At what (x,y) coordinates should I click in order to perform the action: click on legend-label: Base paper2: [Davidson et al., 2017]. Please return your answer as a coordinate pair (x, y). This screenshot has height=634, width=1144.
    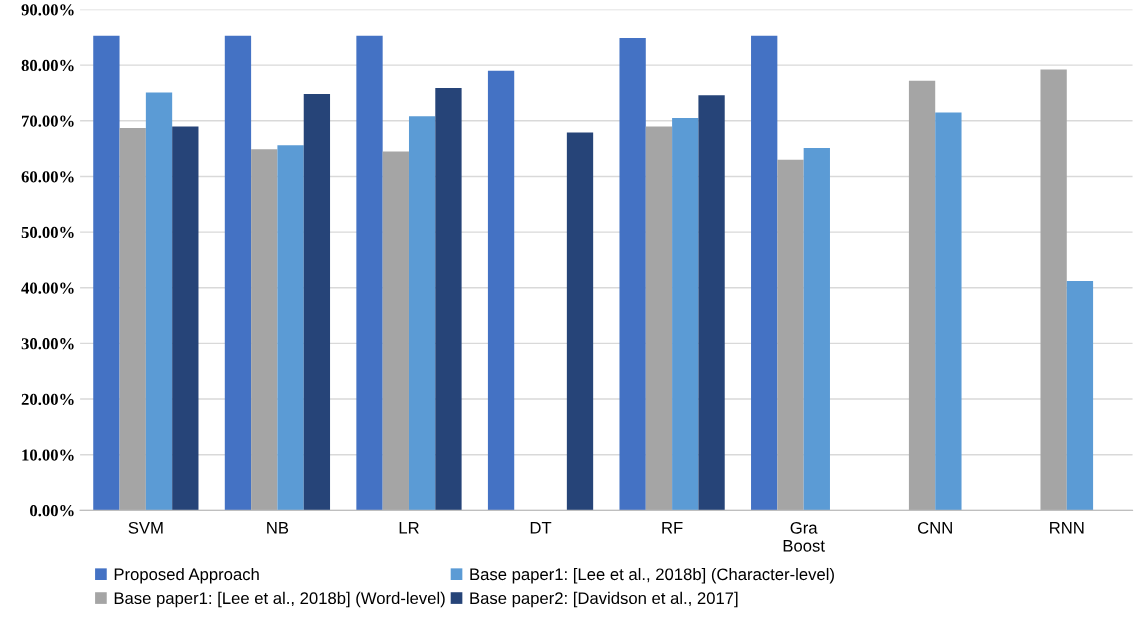
    Looking at the image, I should click on (604, 599).